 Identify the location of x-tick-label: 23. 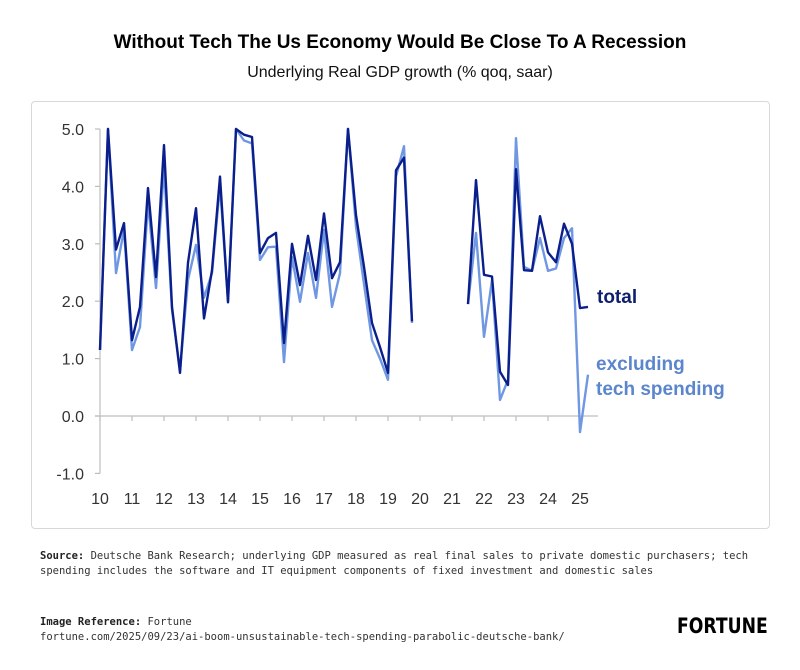
(516, 499).